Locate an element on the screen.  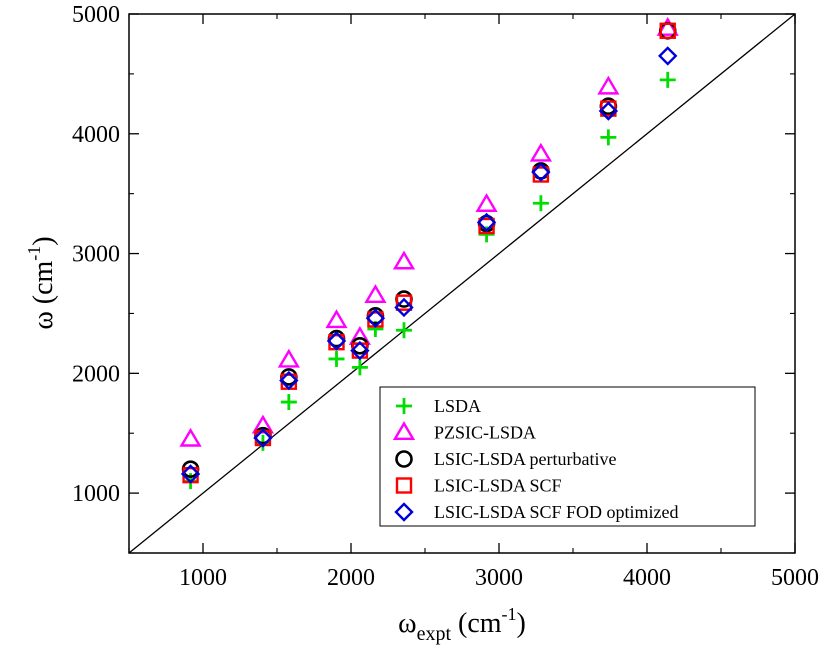
x-tick-label: 3000 is located at coordinates (499, 578).